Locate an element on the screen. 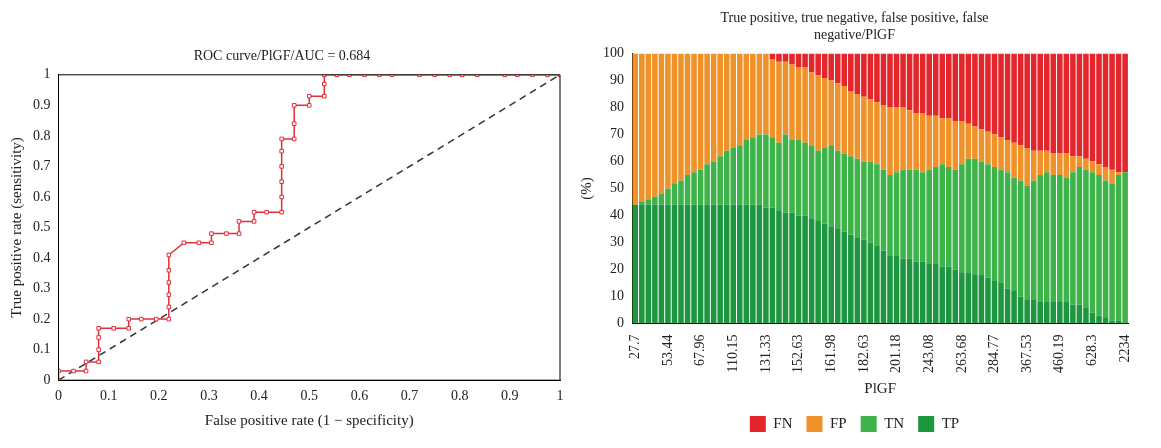 This screenshot has width=1161, height=448. y-axis-title: True positive rate (sensitivity) is located at coordinates (16, 227).